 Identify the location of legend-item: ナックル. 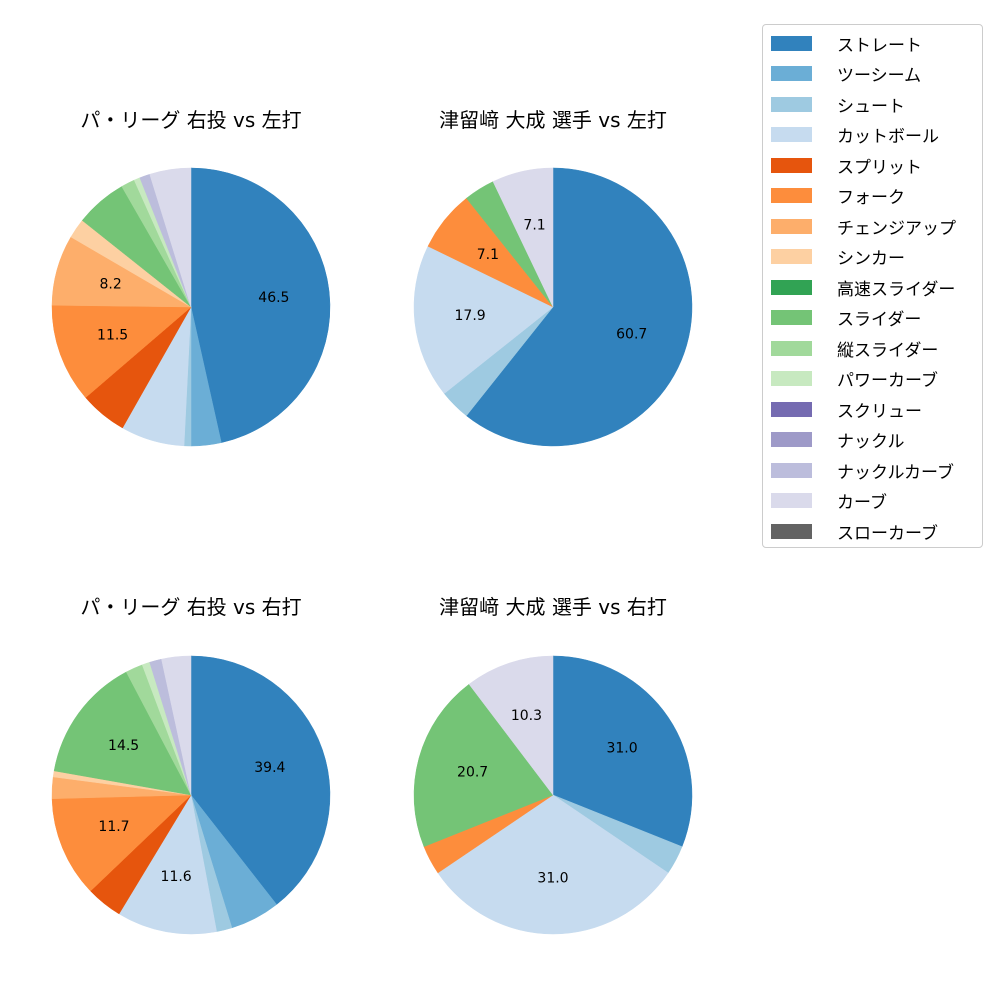
(838, 440).